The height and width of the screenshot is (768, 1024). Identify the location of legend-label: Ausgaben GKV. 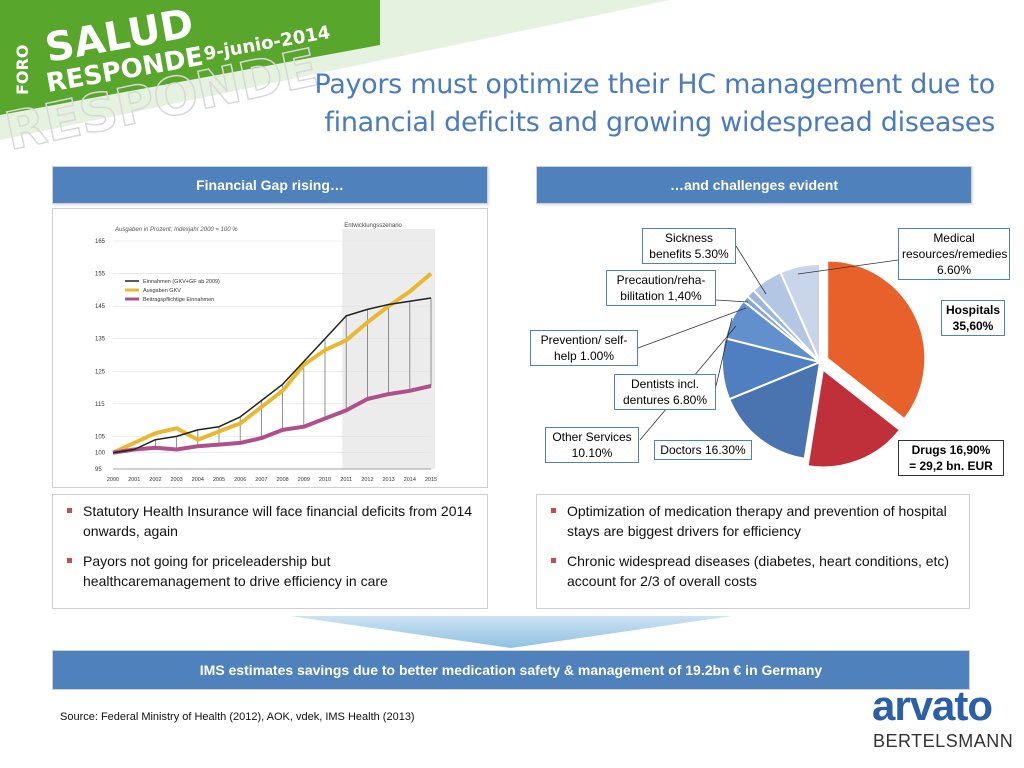
(162, 291).